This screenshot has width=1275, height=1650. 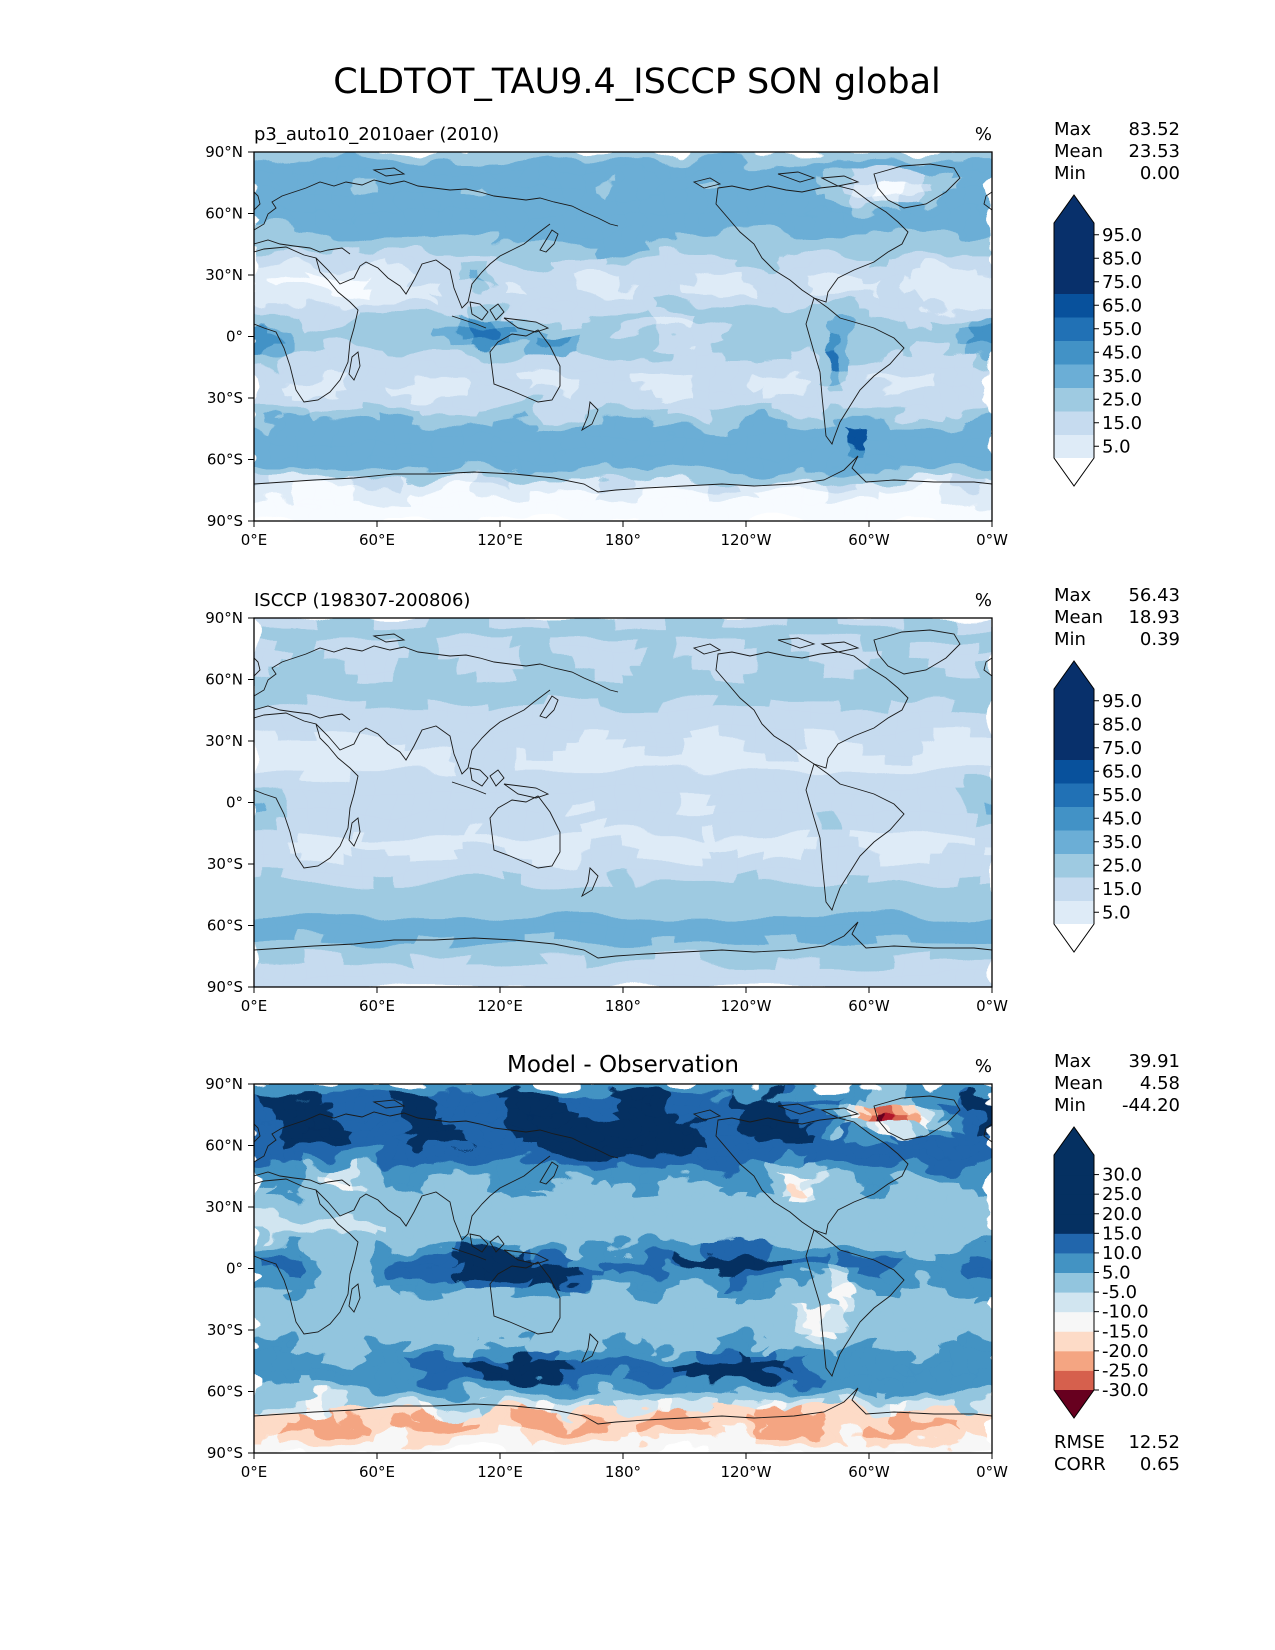 I want to click on figure-title: CLDTOT_TAU9.4_ISCCP SON global, so click(x=637, y=82).